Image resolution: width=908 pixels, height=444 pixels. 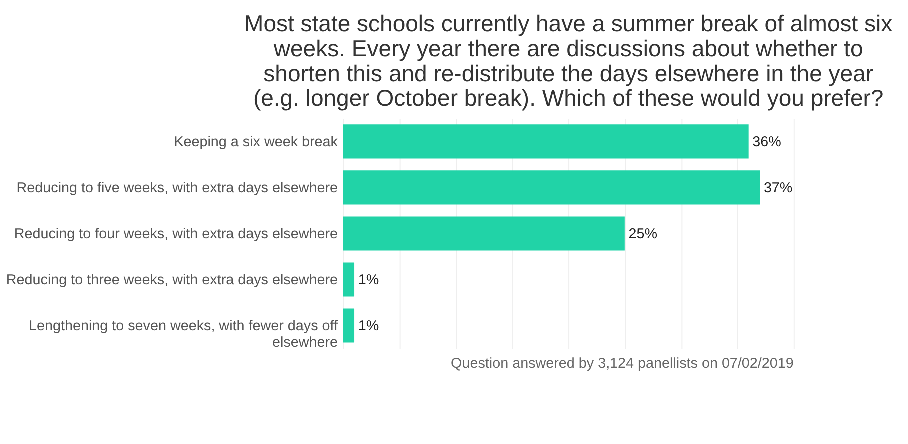 What do you see at coordinates (176, 234) in the screenshot?
I see `y-tick-label: Reducing to four weeks, with extra days elsewhere` at bounding box center [176, 234].